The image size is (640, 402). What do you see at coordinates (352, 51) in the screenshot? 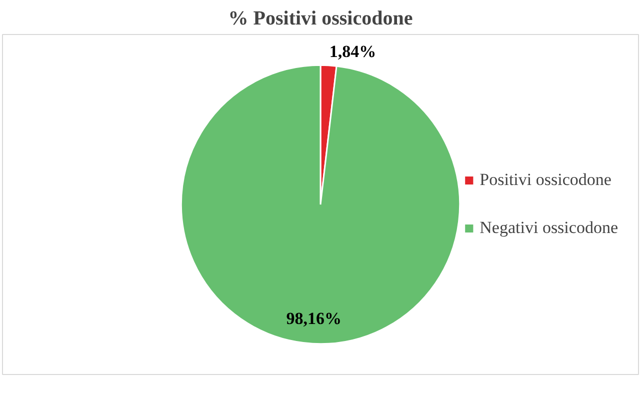
I see `data-label: 1,84%` at bounding box center [352, 51].